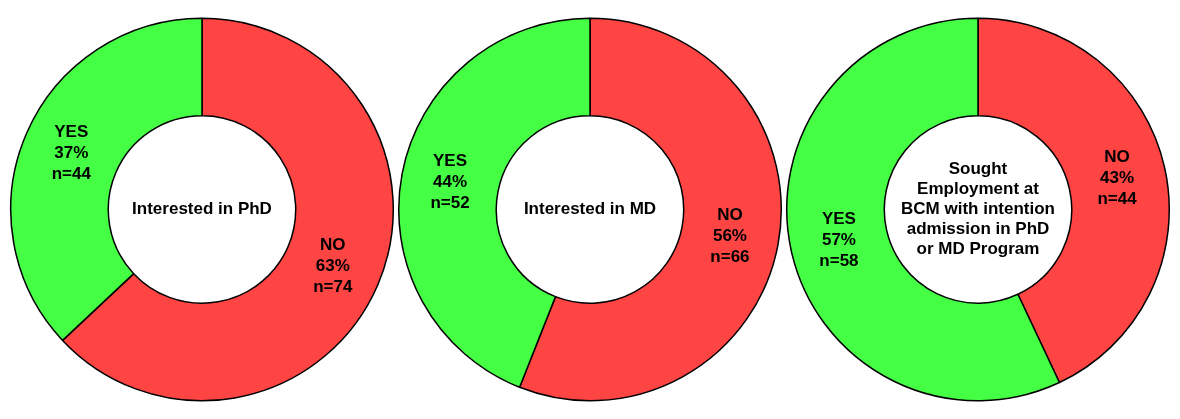 The image size is (1180, 419). I want to click on text: Sought Employment at BCM with intention admission in PhD or MD Program, so click(978, 209).